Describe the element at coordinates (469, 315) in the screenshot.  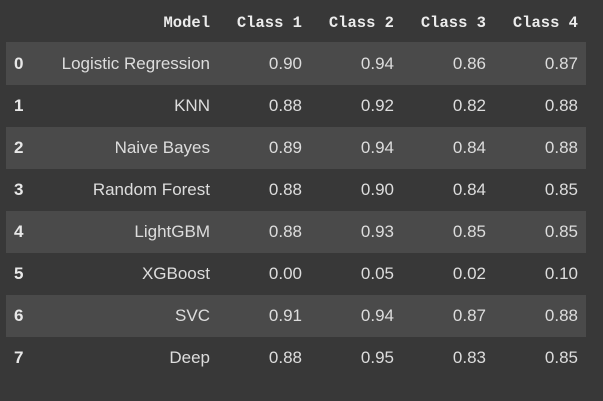
I see `class-3-cell: 0.87` at that location.